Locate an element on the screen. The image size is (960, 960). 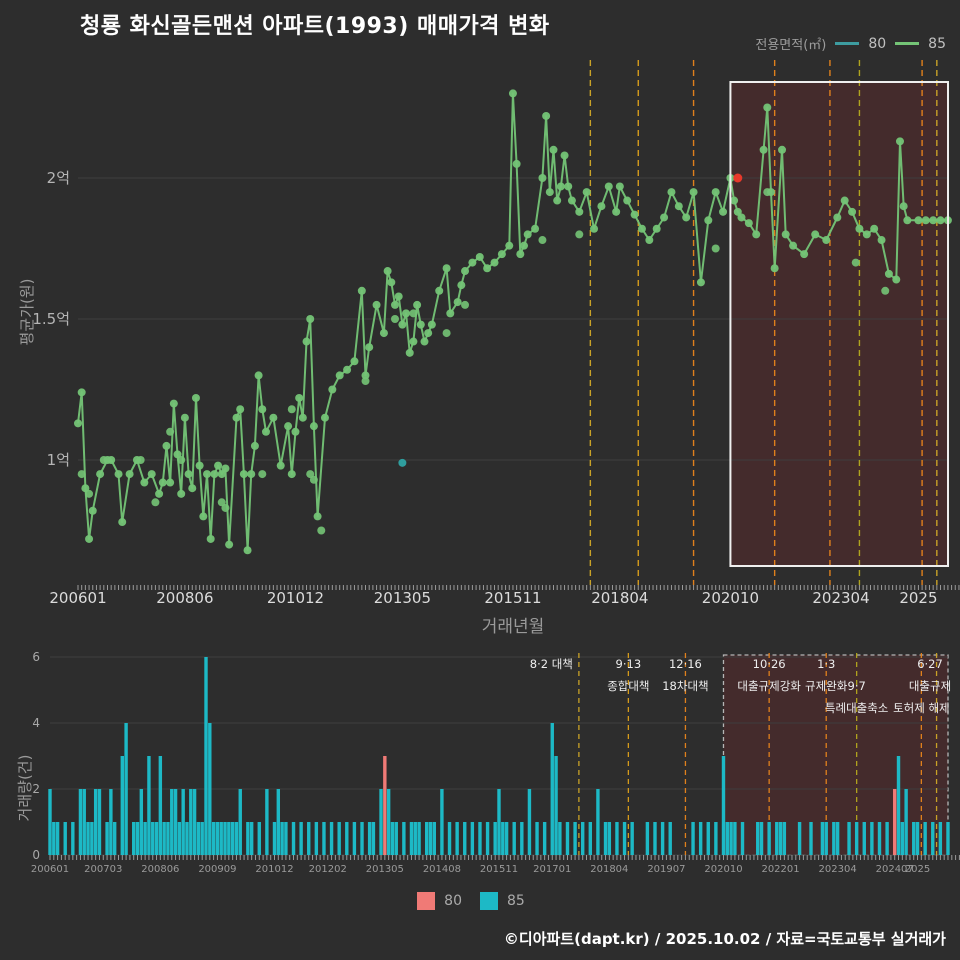
volume-highlight-region is located at coordinates (835, 755).